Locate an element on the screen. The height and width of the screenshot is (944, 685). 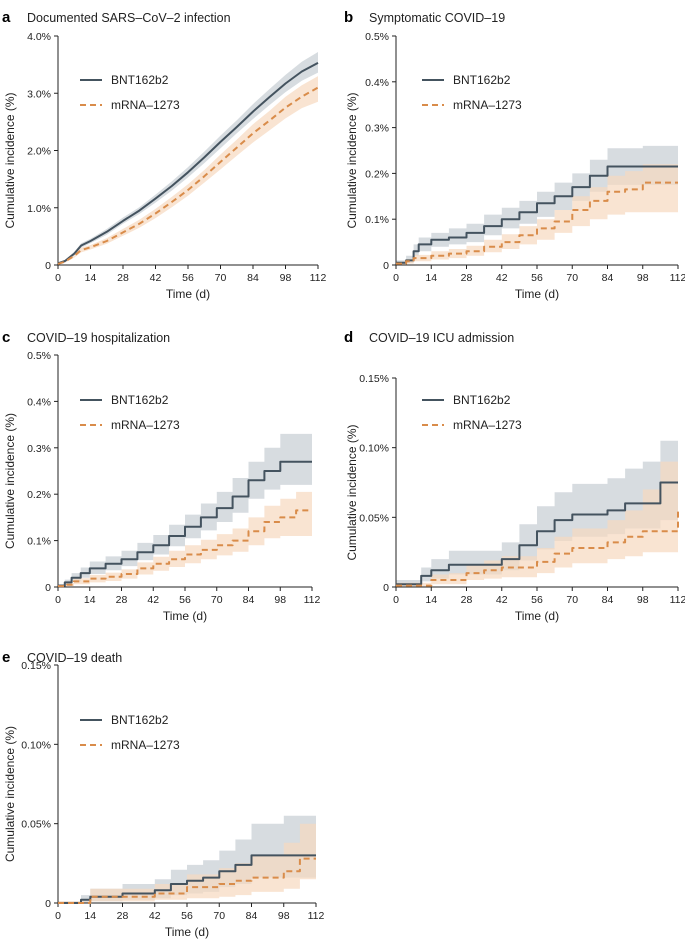
y-tick-label: 1.0% is located at coordinates (39, 209).